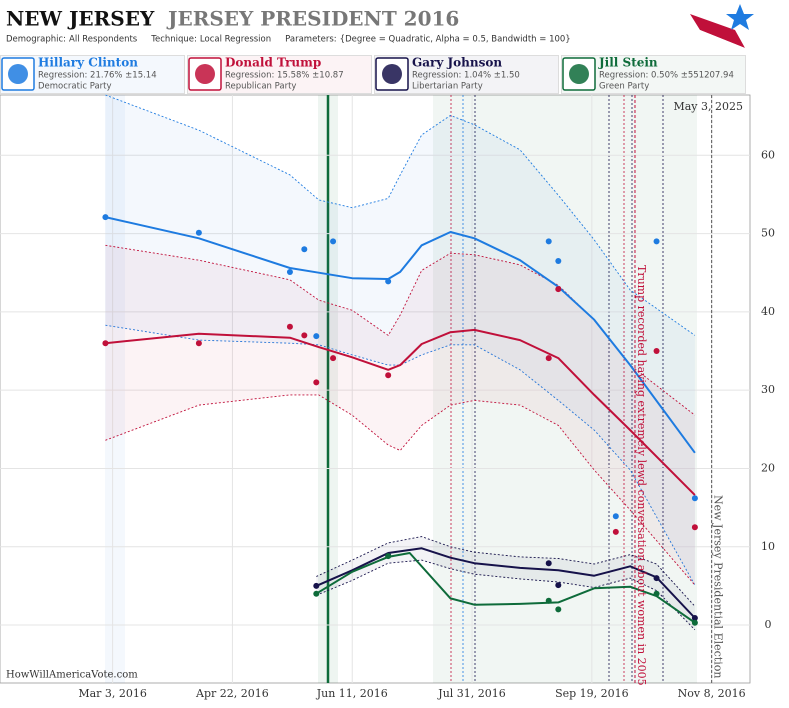 The width and height of the screenshot is (789, 708). What do you see at coordinates (273, 63) in the screenshot?
I see `legend-name: Donald Trump` at bounding box center [273, 63].